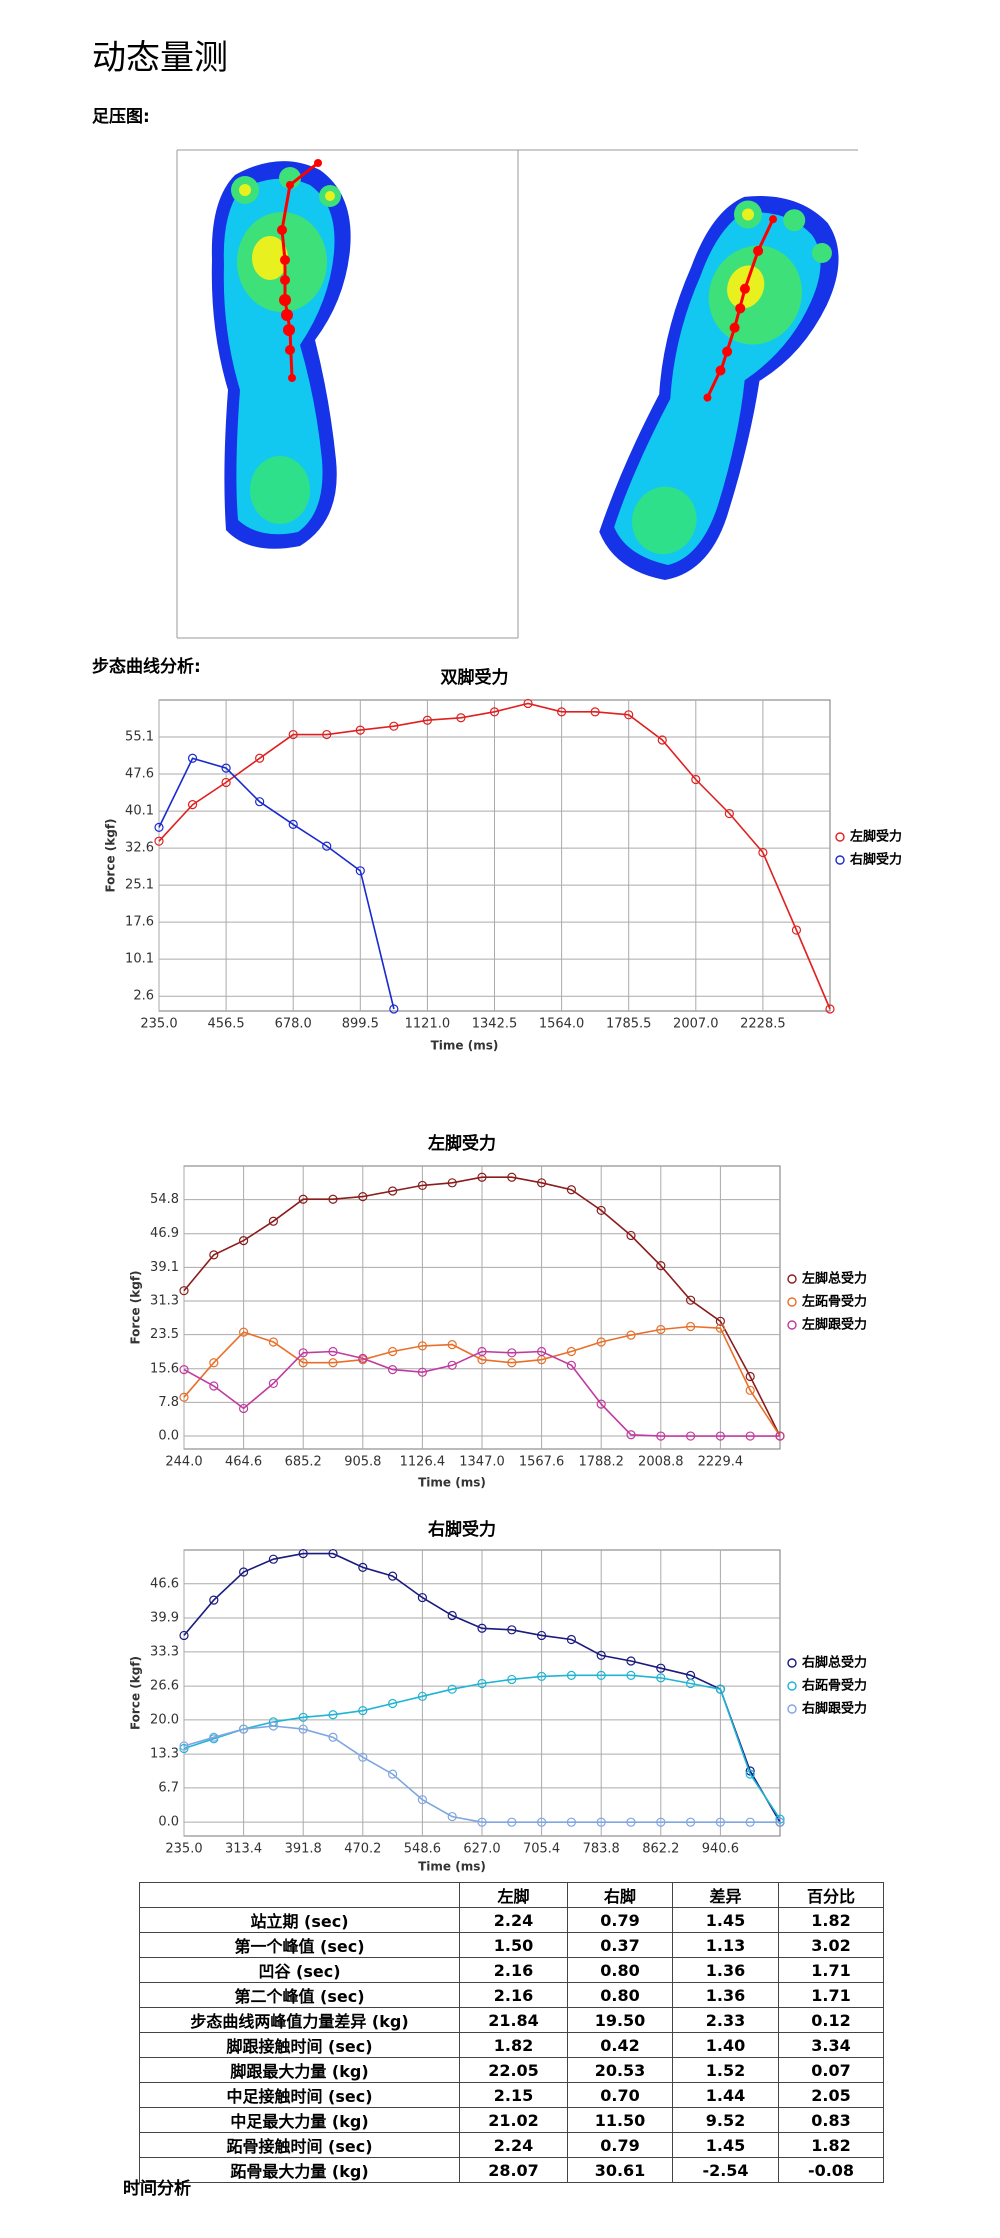 This screenshot has width=1000, height=2238. Describe the element at coordinates (513, 2070) in the screenshot. I see `value-cell: 22.05` at that location.